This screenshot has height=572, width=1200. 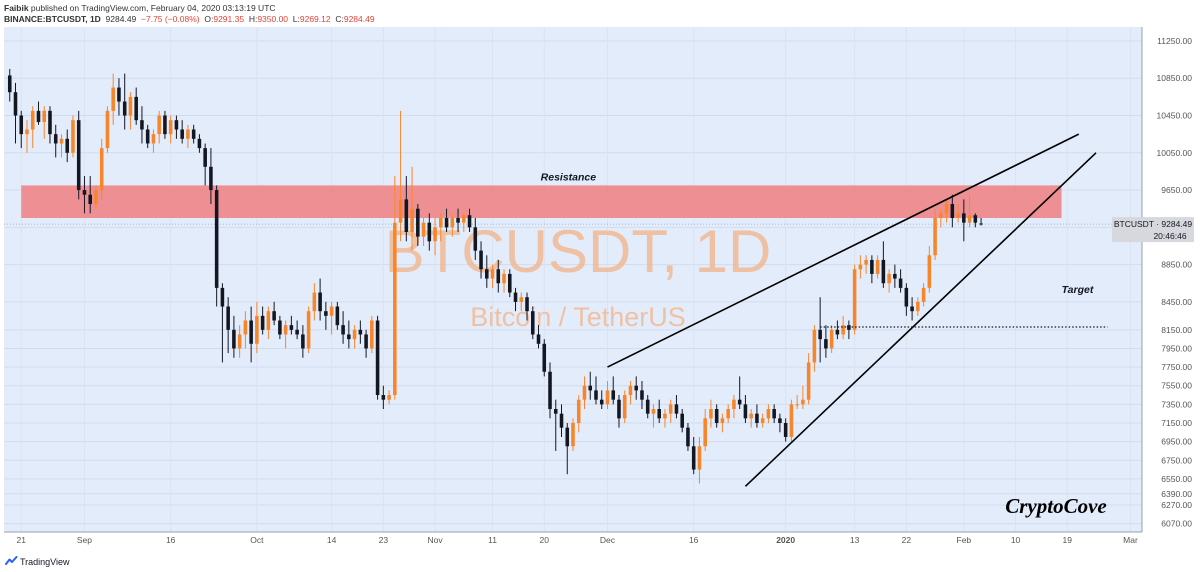 I want to click on time-axis, so click(x=571, y=542).